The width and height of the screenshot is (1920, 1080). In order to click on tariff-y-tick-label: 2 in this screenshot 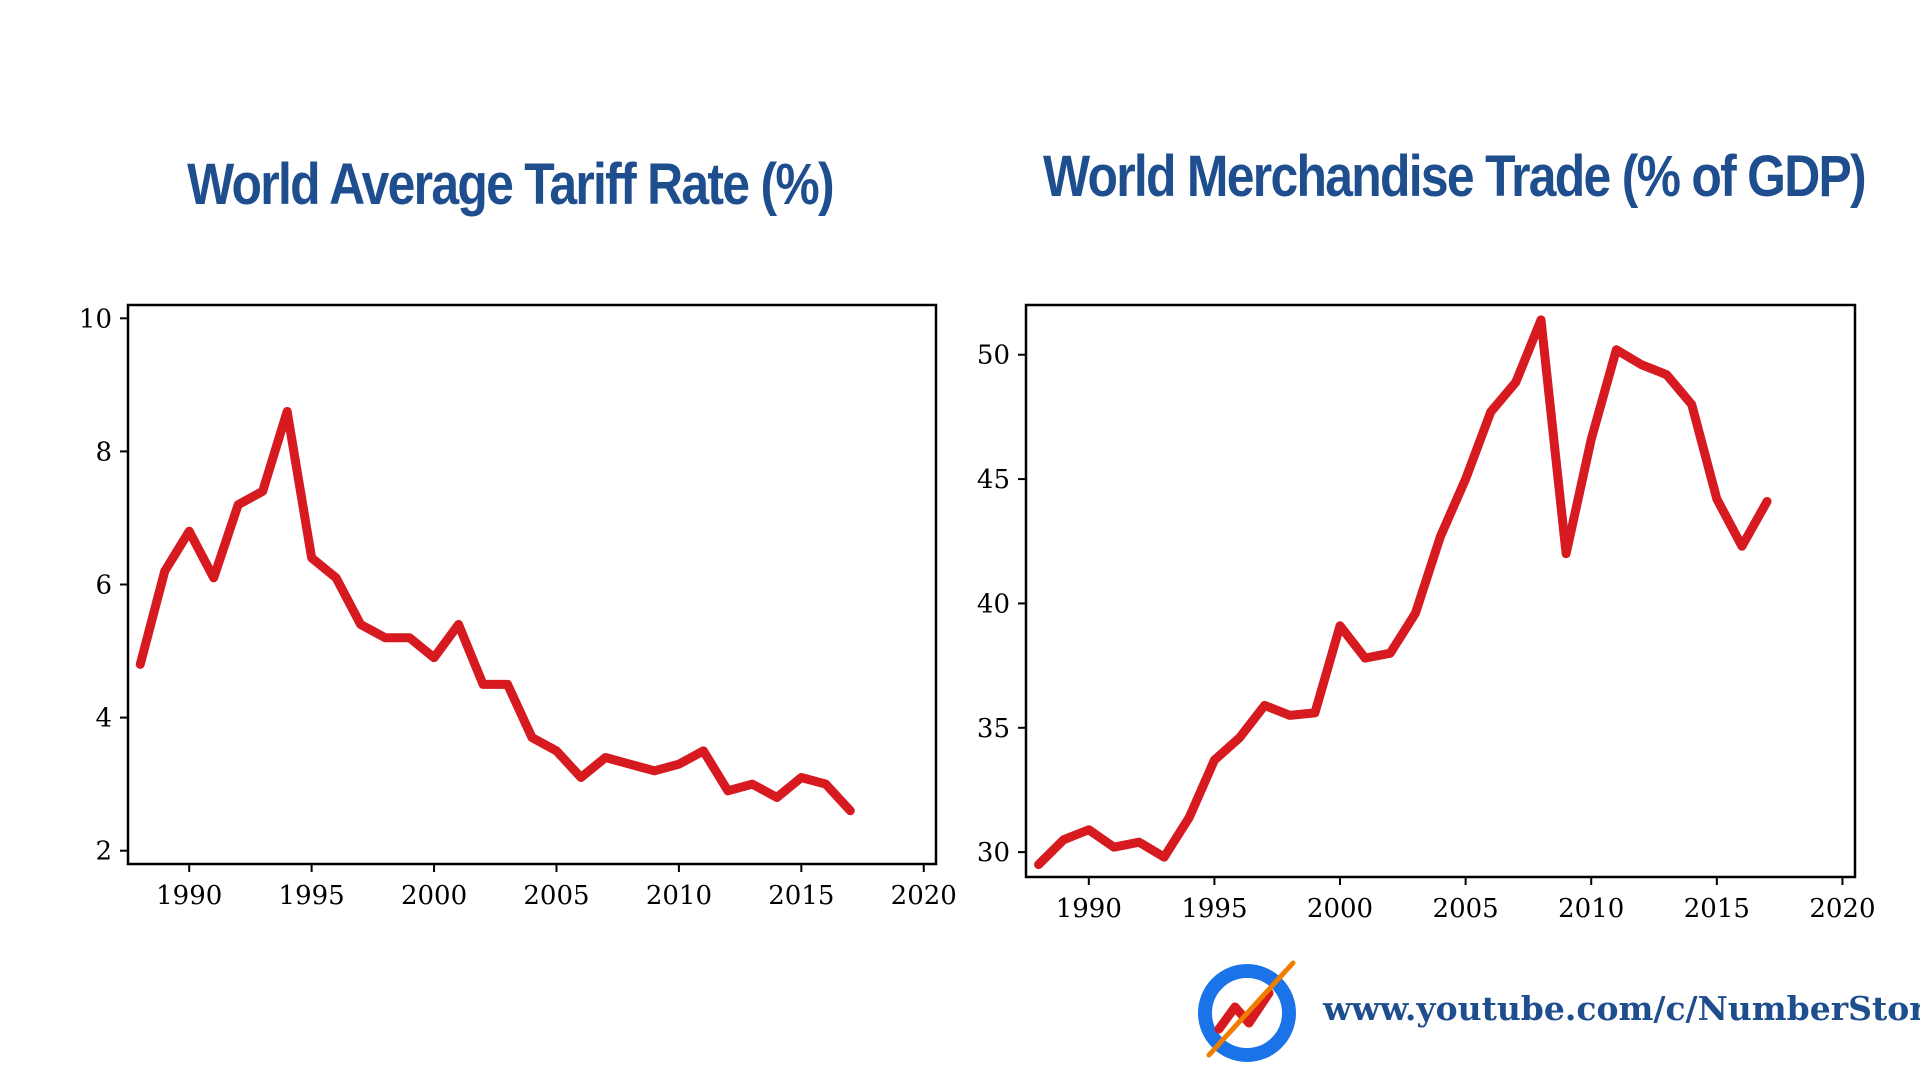, I will do `click(103, 852)`.